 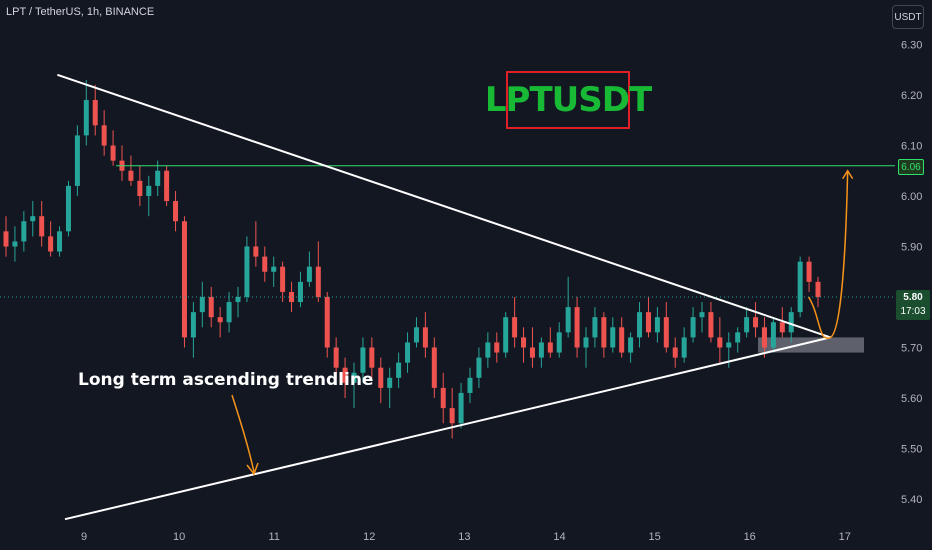 What do you see at coordinates (913, 305) in the screenshot?
I see `current-price-tag: 5.80 17:03` at bounding box center [913, 305].